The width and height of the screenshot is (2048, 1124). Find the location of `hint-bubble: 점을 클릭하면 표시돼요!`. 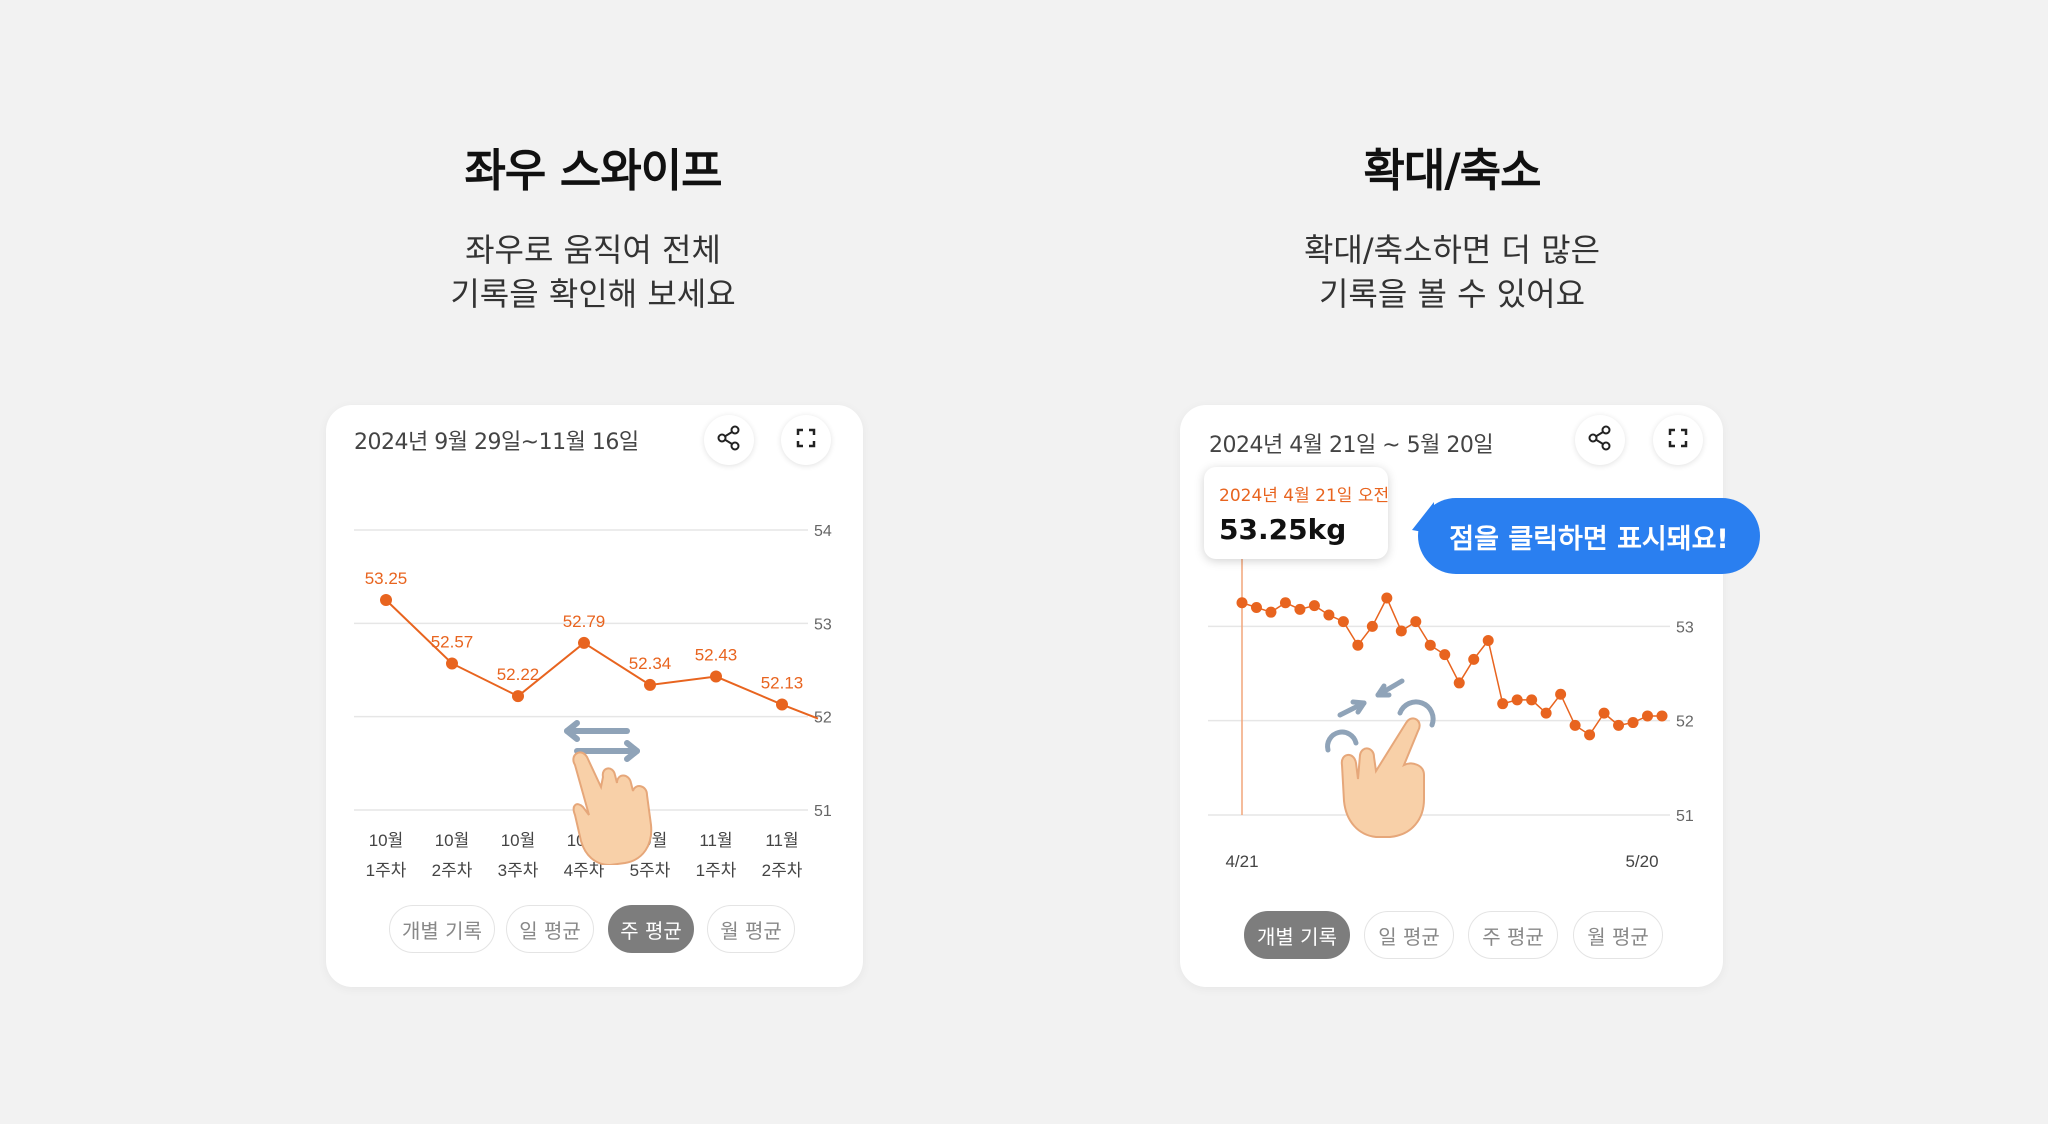

hint-bubble: 점을 클릭하면 표시돼요! is located at coordinates (1589, 536).